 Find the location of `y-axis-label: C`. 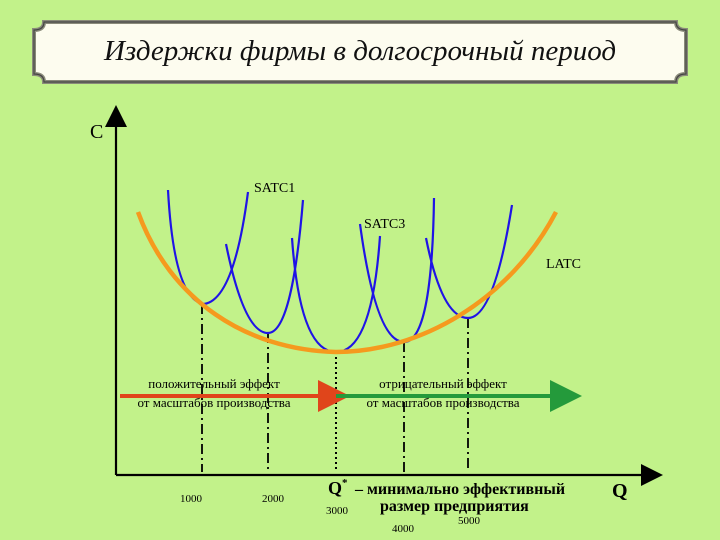

y-axis-label: C is located at coordinates (96, 132).